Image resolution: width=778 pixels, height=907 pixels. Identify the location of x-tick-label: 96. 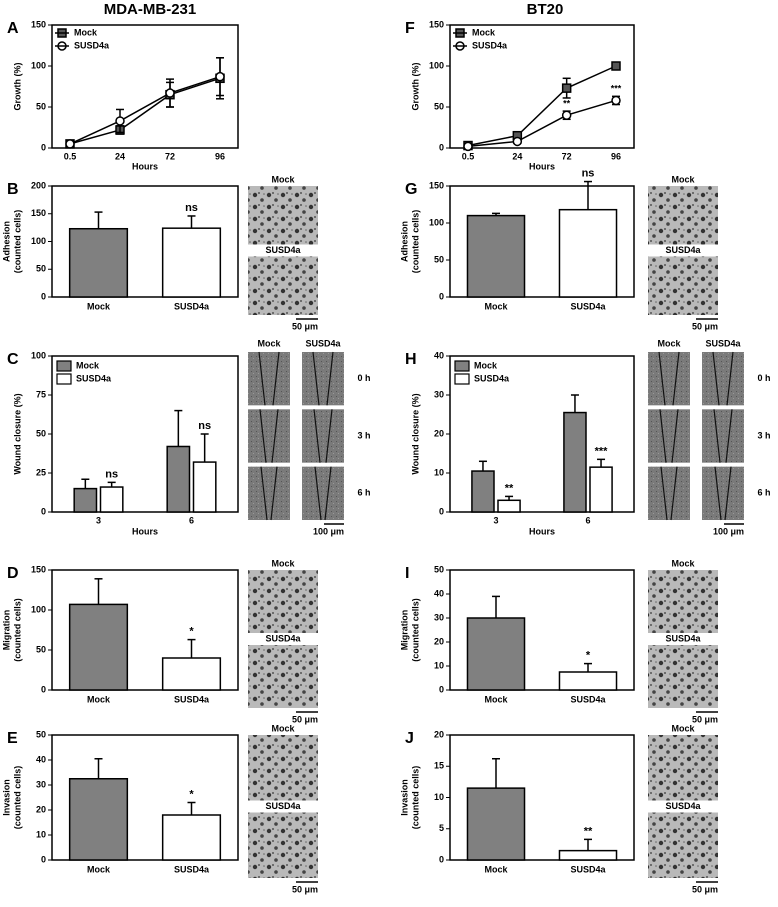
(220, 156).